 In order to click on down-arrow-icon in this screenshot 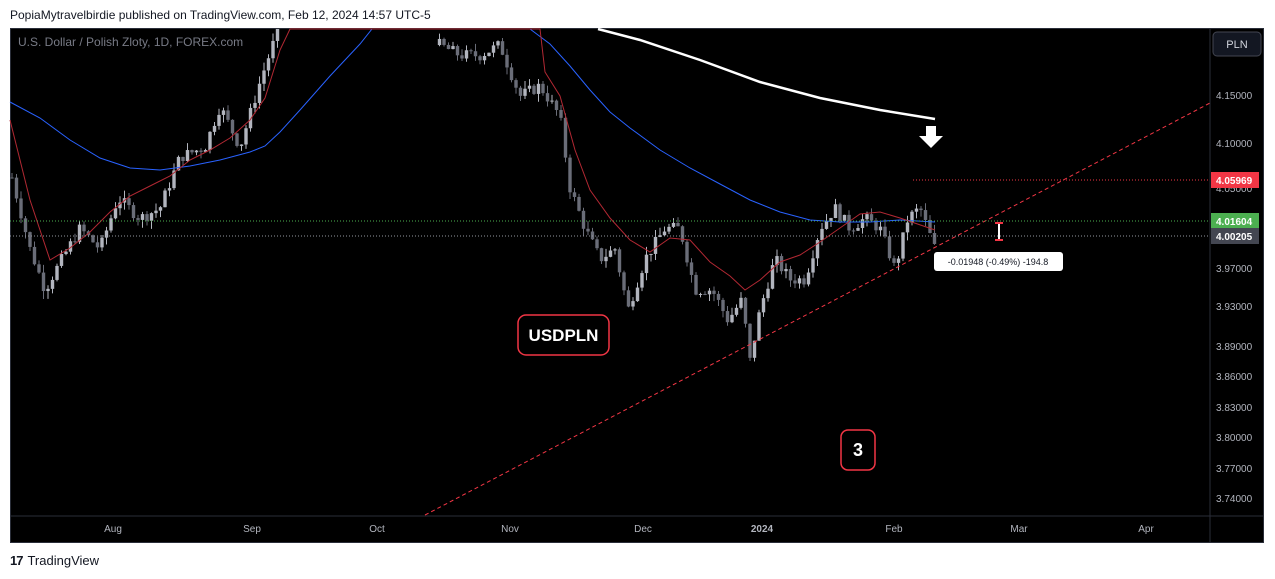, I will do `click(931, 137)`.